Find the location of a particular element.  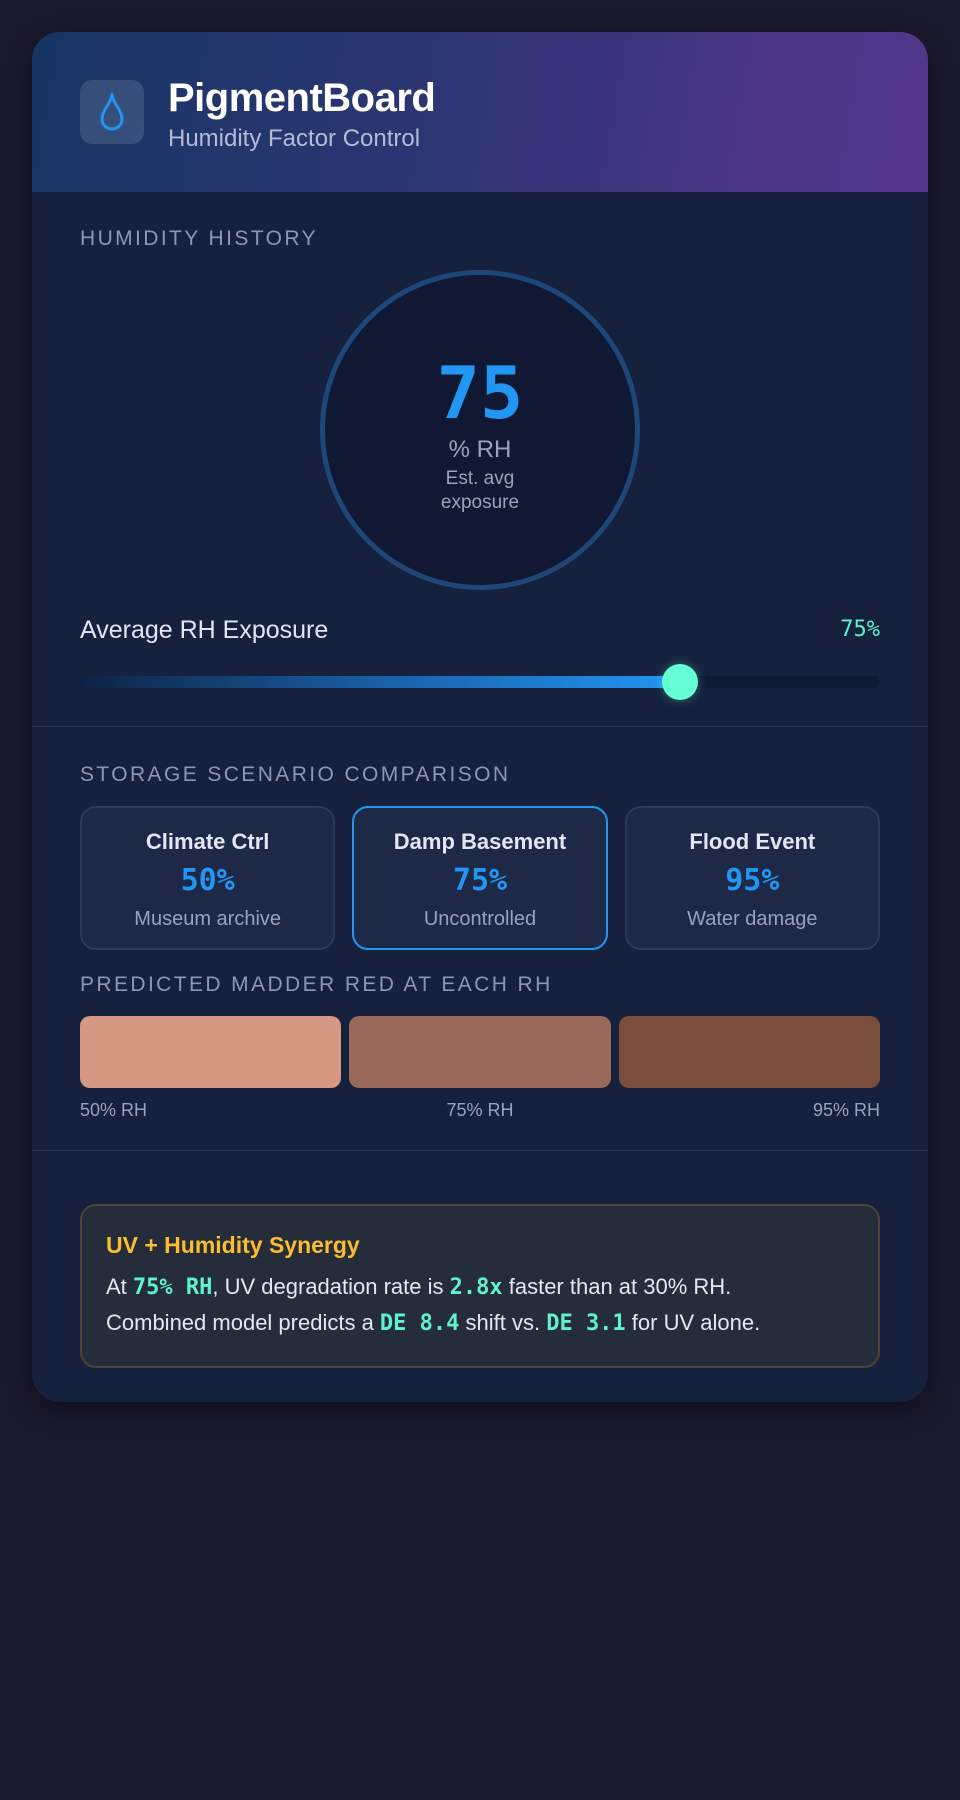

scenario-desc: Uncontrolled is located at coordinates (480, 919).